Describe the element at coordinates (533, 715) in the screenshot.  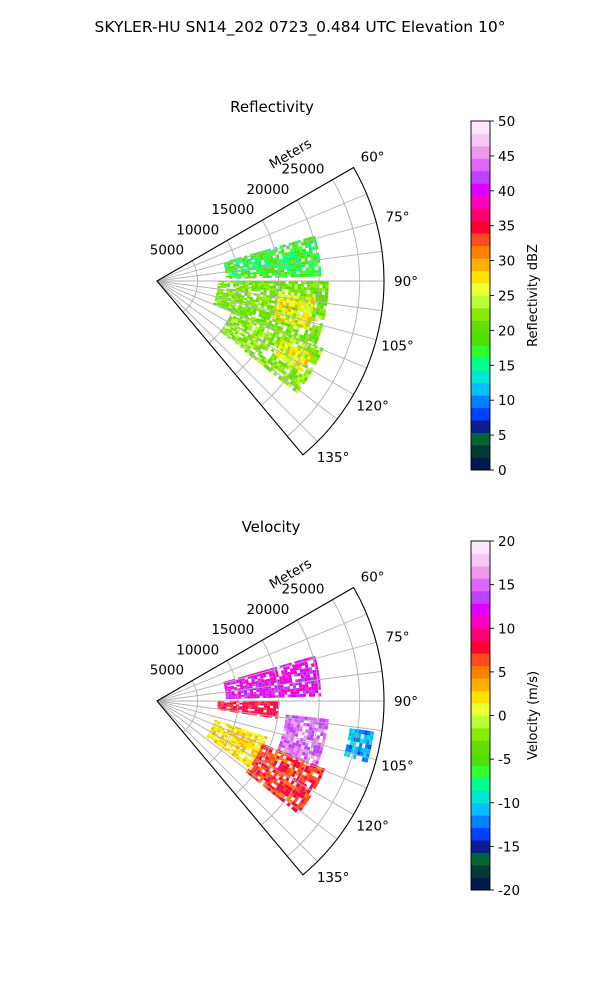
I see `colorbar-label: Velocity (m/s)` at that location.